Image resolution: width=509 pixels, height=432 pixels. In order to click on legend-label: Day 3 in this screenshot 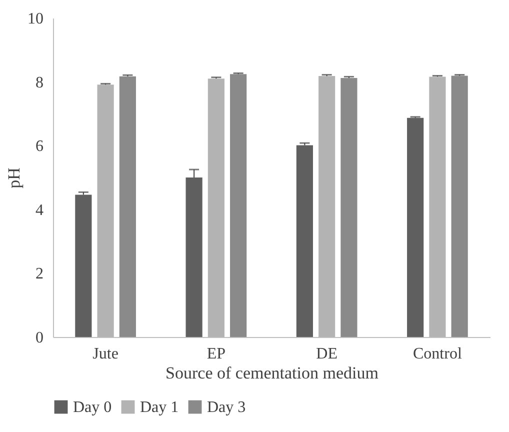, I will do `click(226, 407)`.